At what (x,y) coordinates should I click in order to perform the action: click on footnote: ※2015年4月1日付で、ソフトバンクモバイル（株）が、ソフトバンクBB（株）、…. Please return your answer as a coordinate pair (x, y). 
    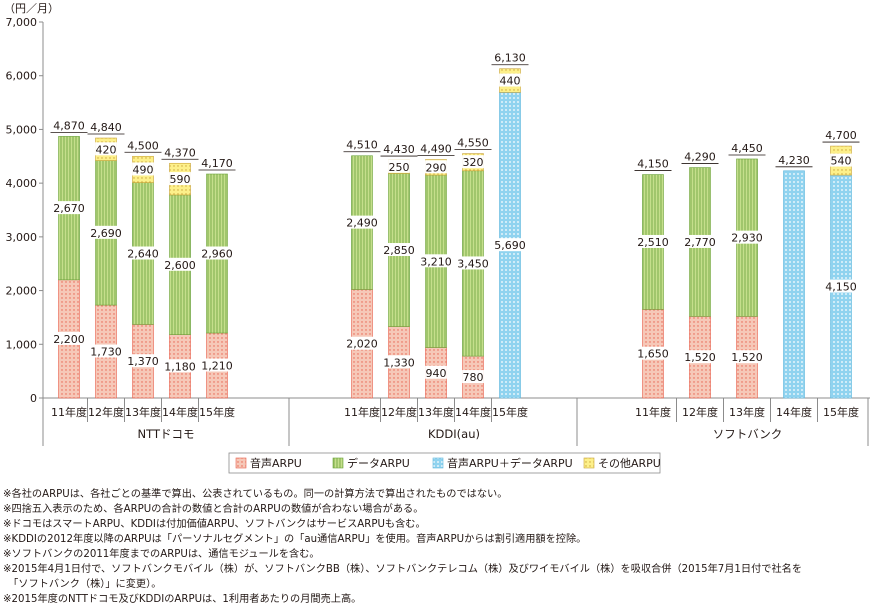
    Looking at the image, I should click on (403, 569).